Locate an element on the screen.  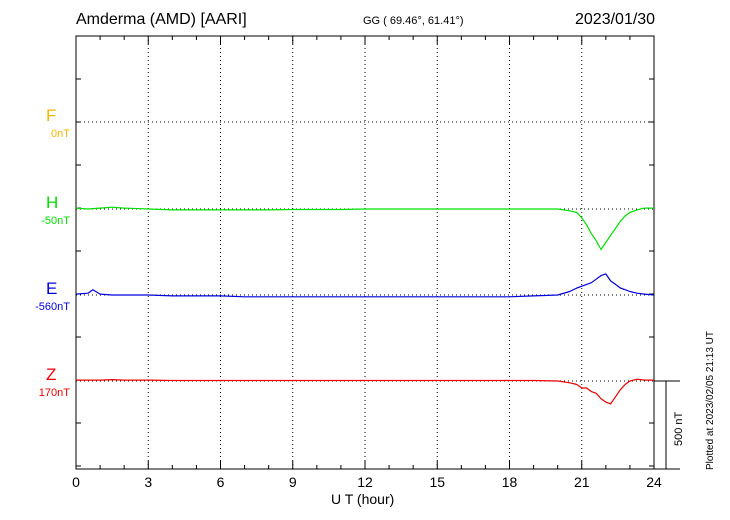
chart-date: 2023/01/30 is located at coordinates (615, 19).